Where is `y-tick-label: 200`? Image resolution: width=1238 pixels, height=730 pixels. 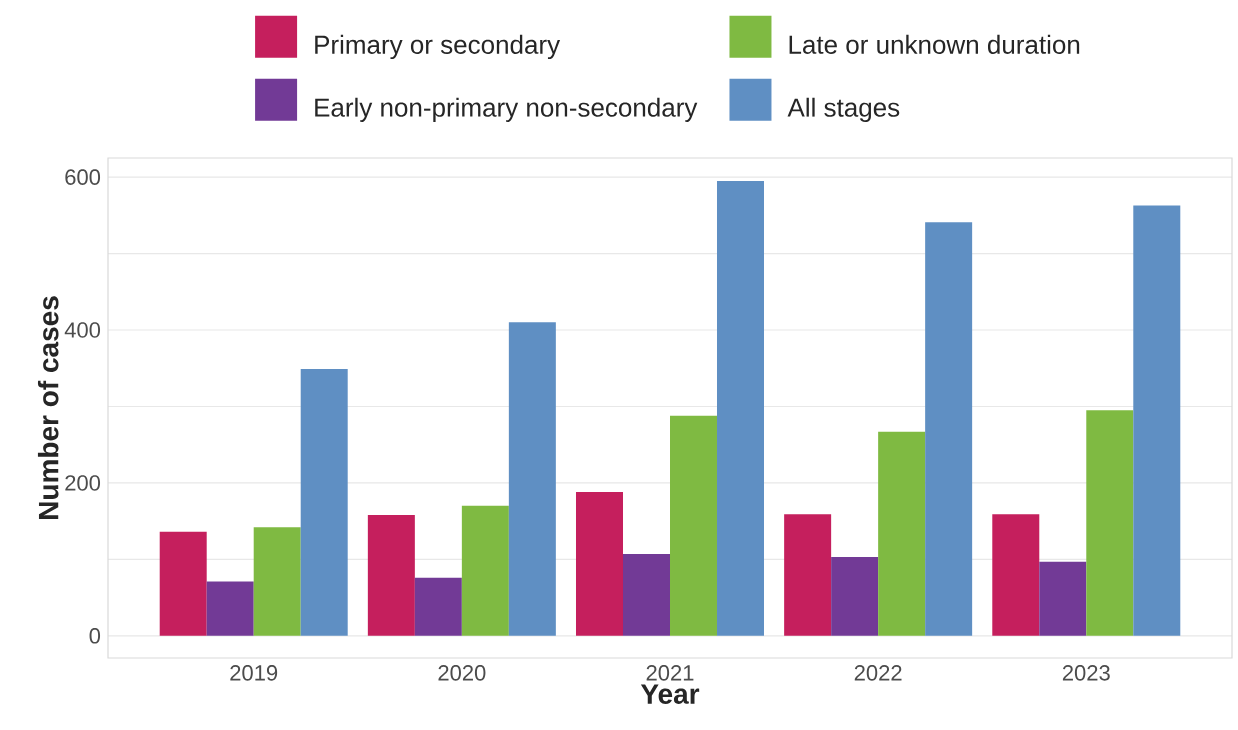
y-tick-label: 200 is located at coordinates (83, 483).